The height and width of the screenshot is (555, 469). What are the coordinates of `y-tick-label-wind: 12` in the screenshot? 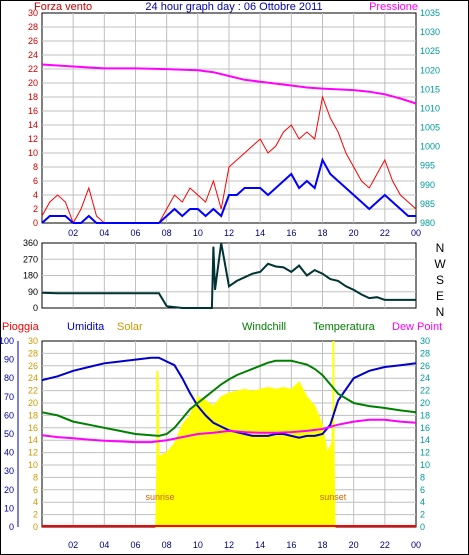 It's located at (33, 139).